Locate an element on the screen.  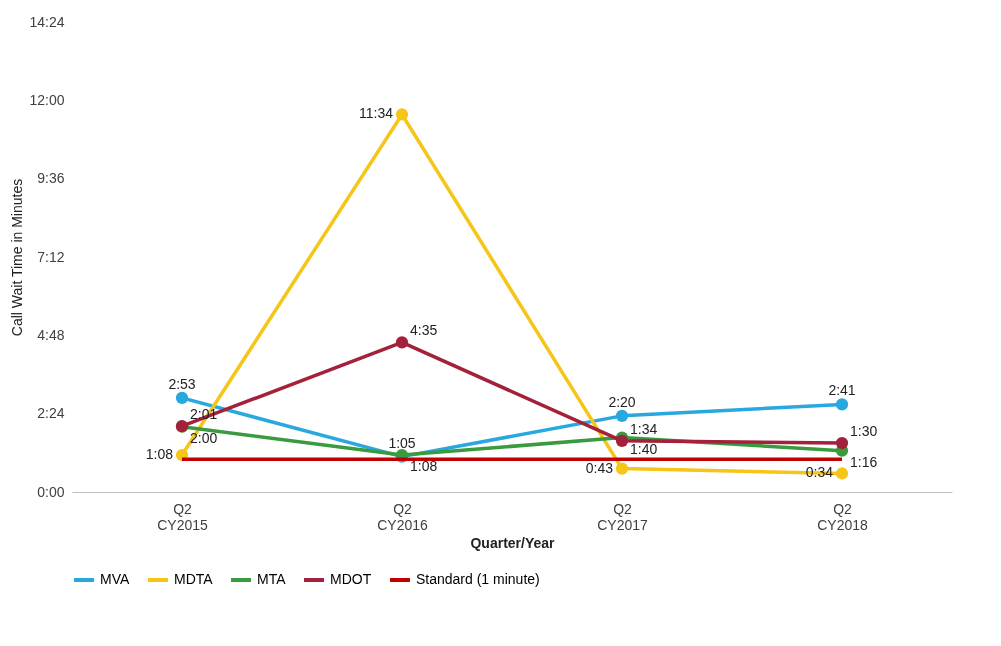
x-tick-label: Q2 CY2015 is located at coordinates (183, 516).